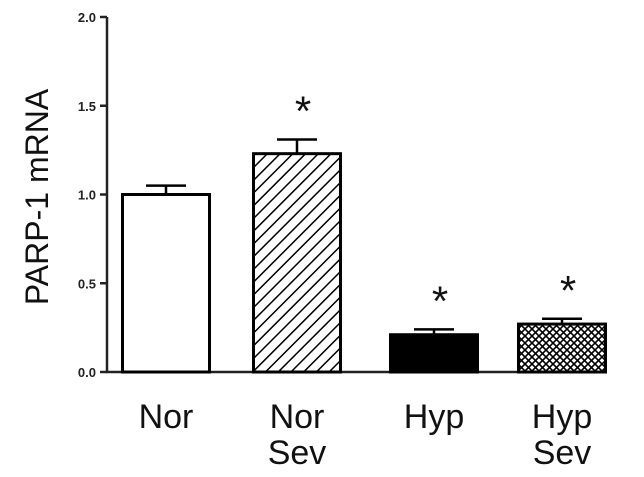 This screenshot has width=644, height=477. Describe the element at coordinates (297, 263) in the screenshot. I see `bar-nor-sev` at that location.